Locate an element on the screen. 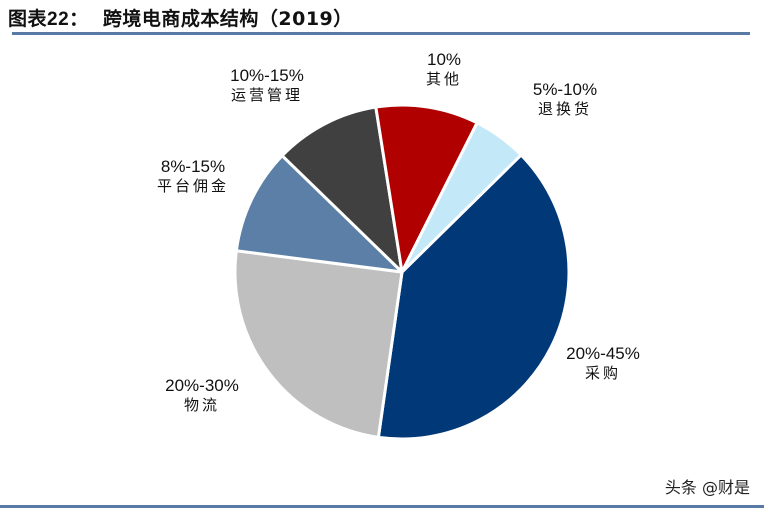 The width and height of the screenshot is (764, 509). label-platform-name: 平台佣金 is located at coordinates (192, 186).